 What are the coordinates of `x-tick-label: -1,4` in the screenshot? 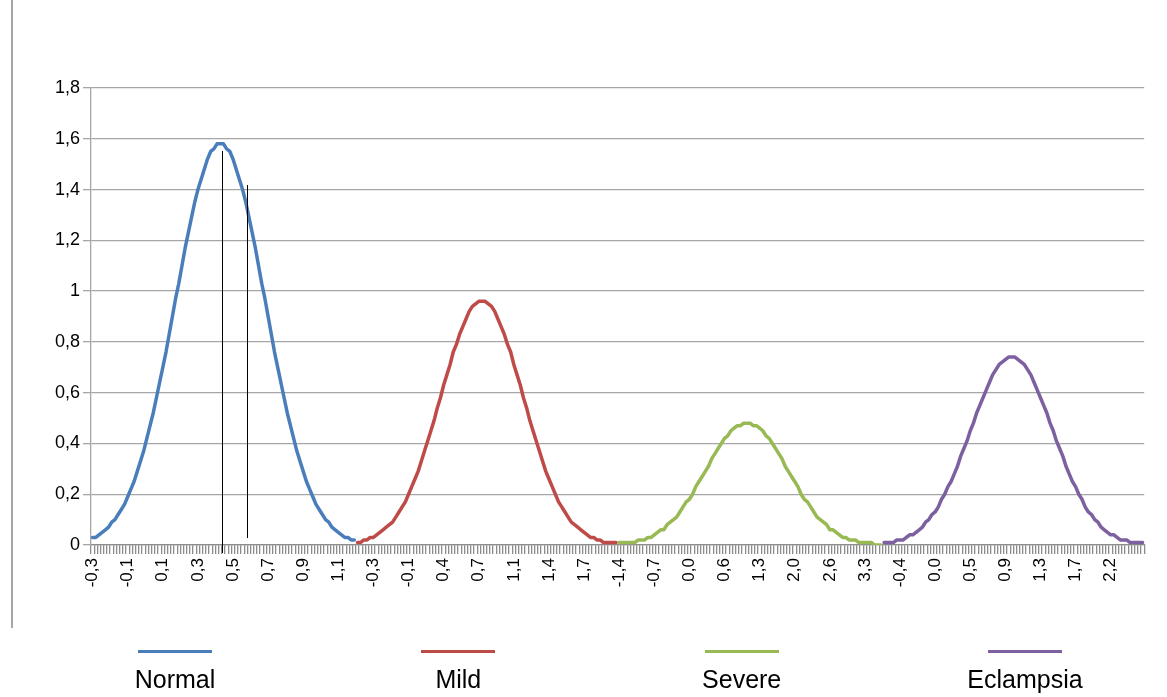 It's located at (618, 573).